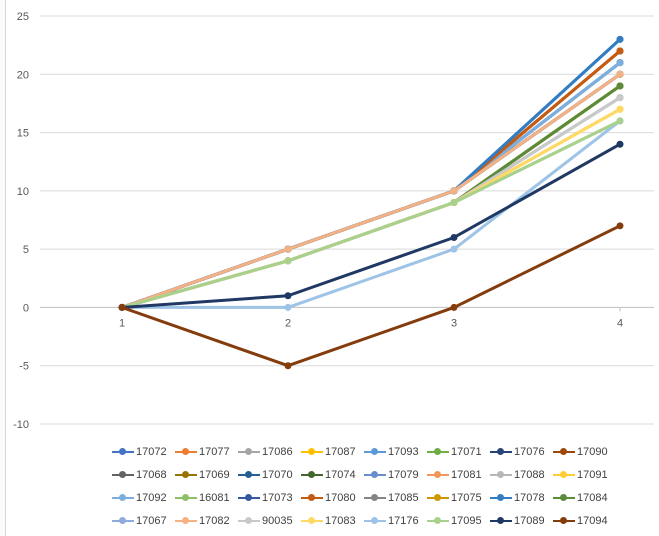 The height and width of the screenshot is (536, 659). I want to click on legend-item: 17089, so click(521, 520).